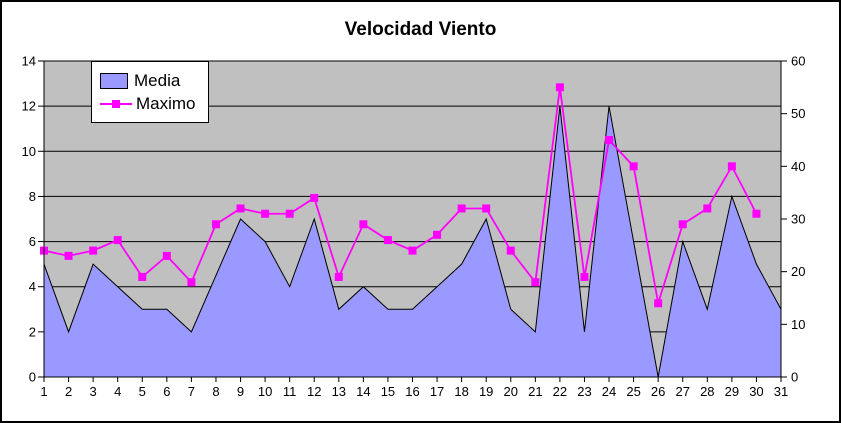 The image size is (841, 423). Describe the element at coordinates (437, 391) in the screenshot. I see `x-tick-label: 17` at that location.